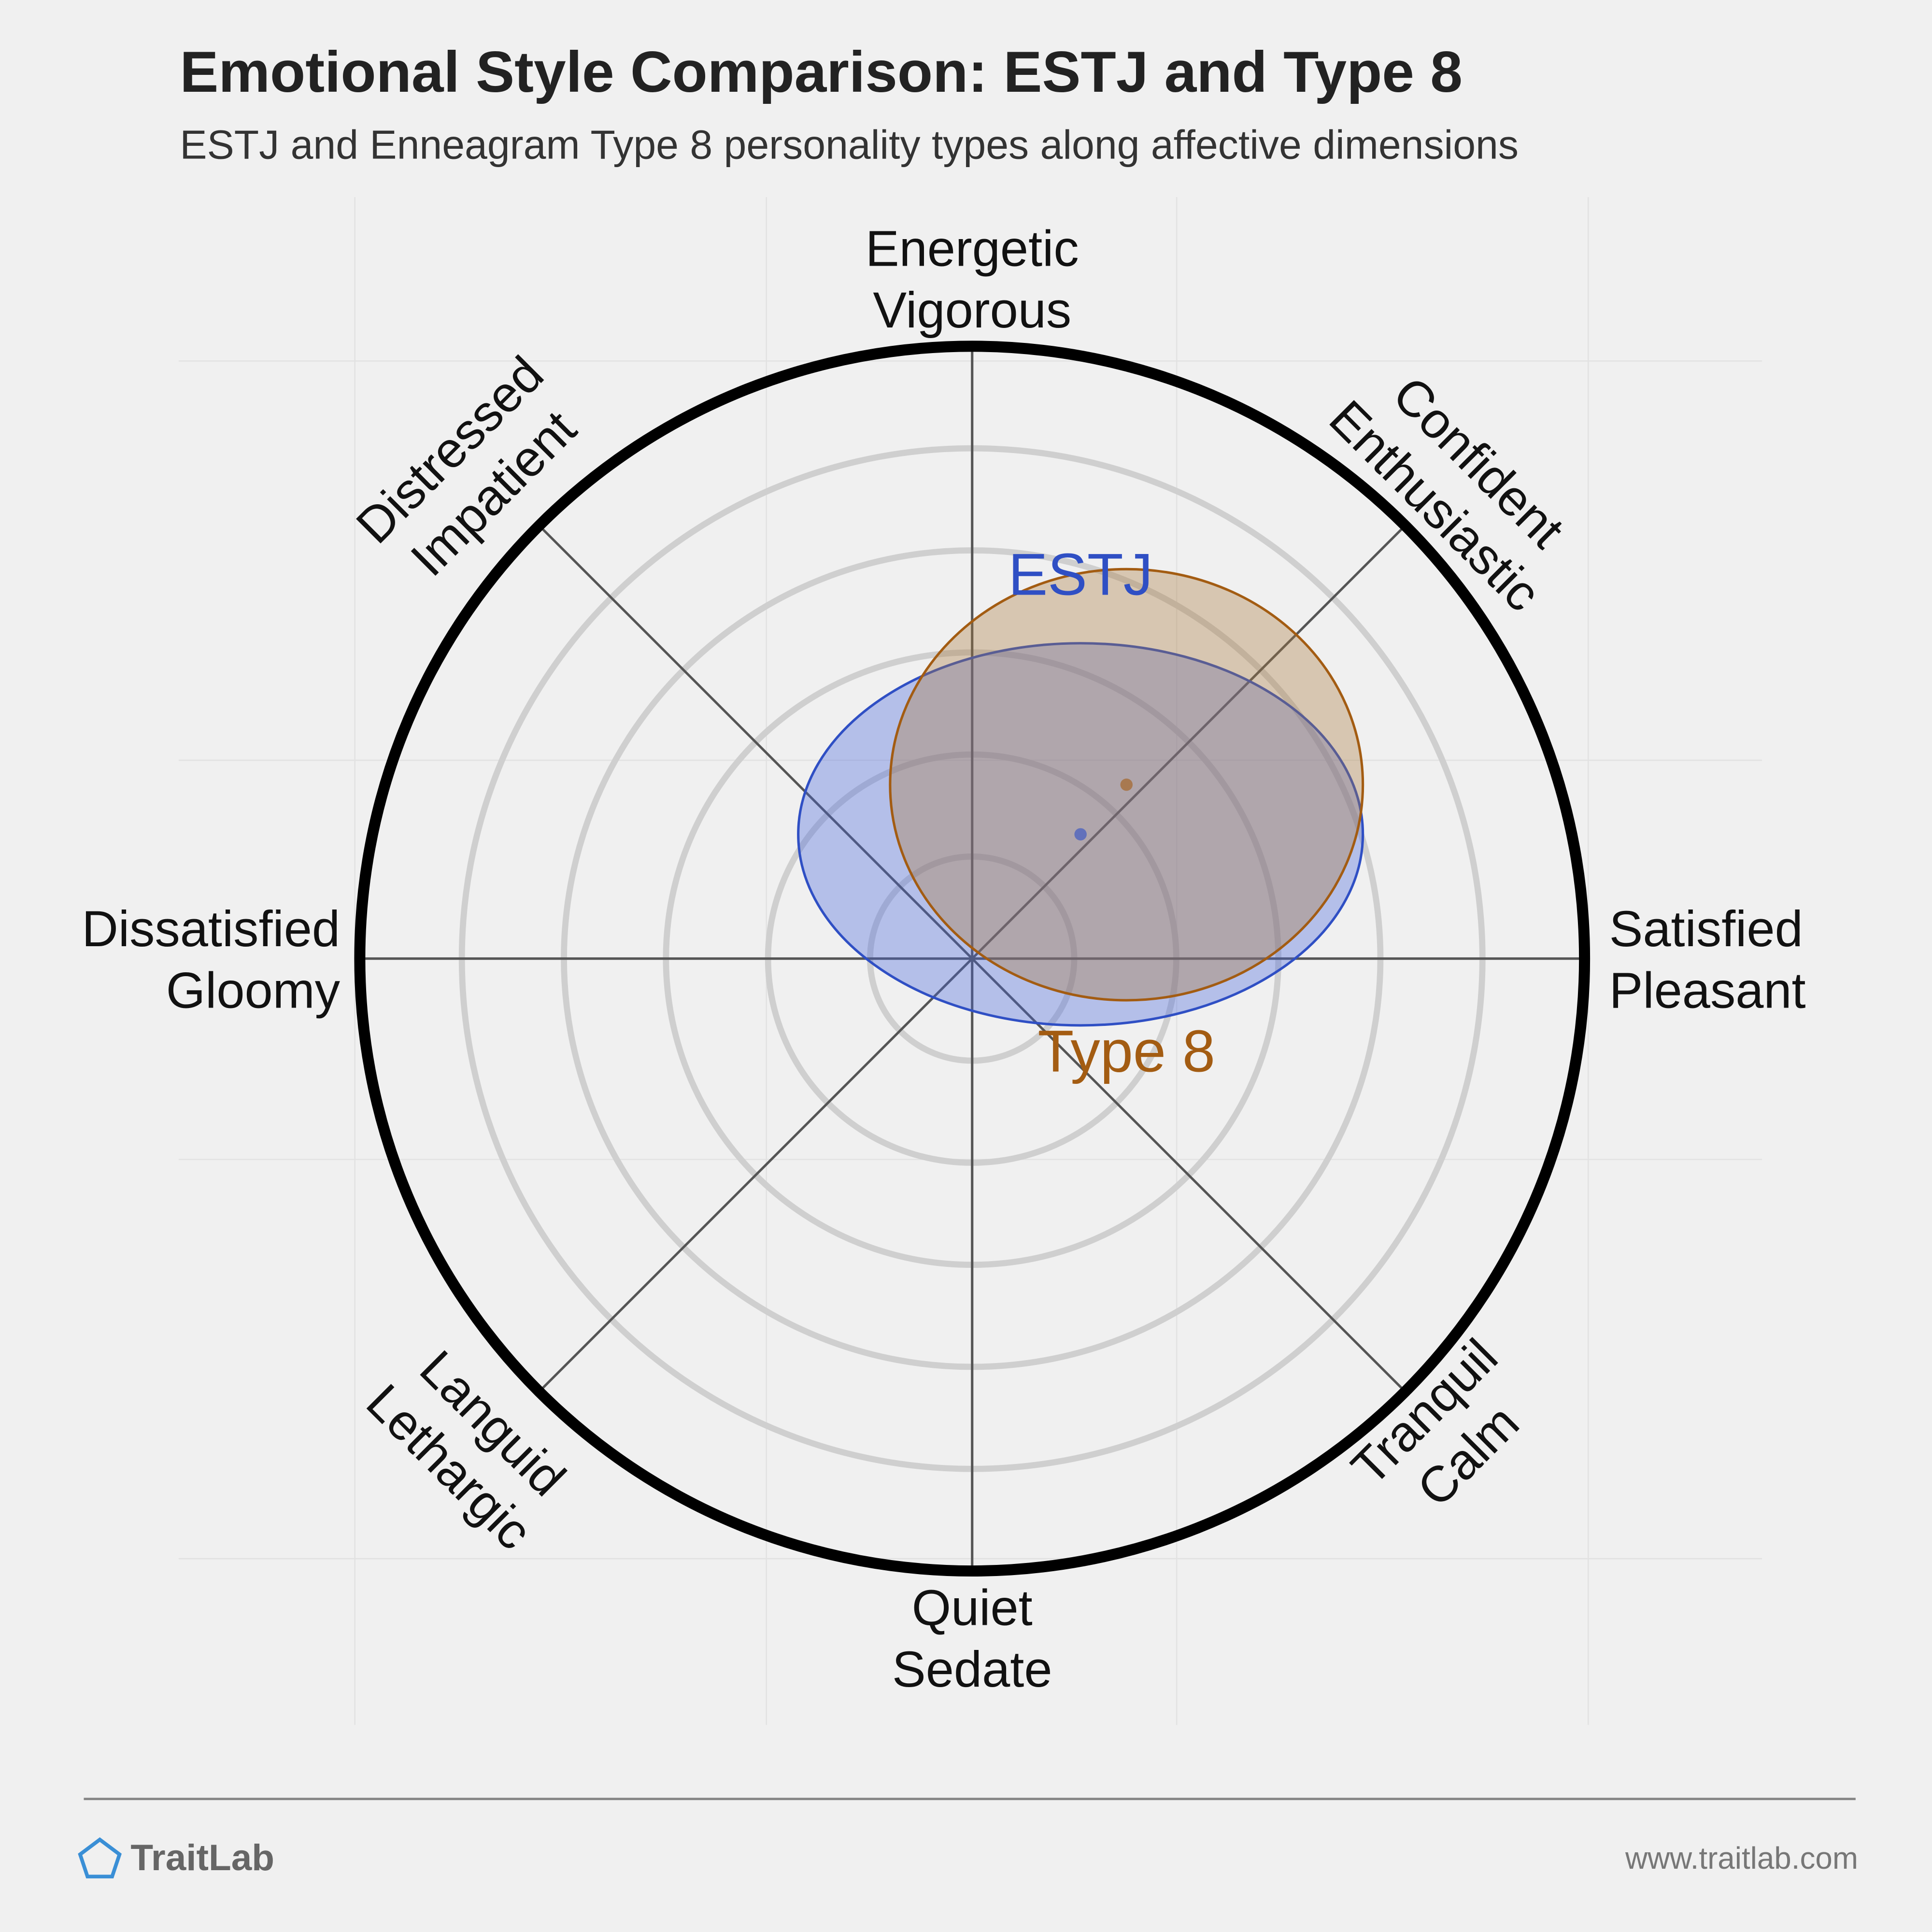  Describe the element at coordinates (972, 310) in the screenshot. I see `axis-label-line: Vigorous` at that location.